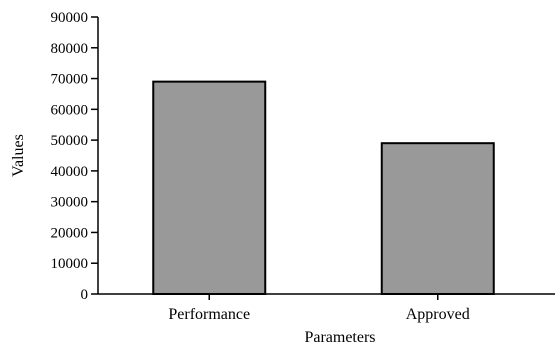 This screenshot has width=557, height=346. What do you see at coordinates (339, 337) in the screenshot?
I see `x-axis-title: Parameters` at bounding box center [339, 337].